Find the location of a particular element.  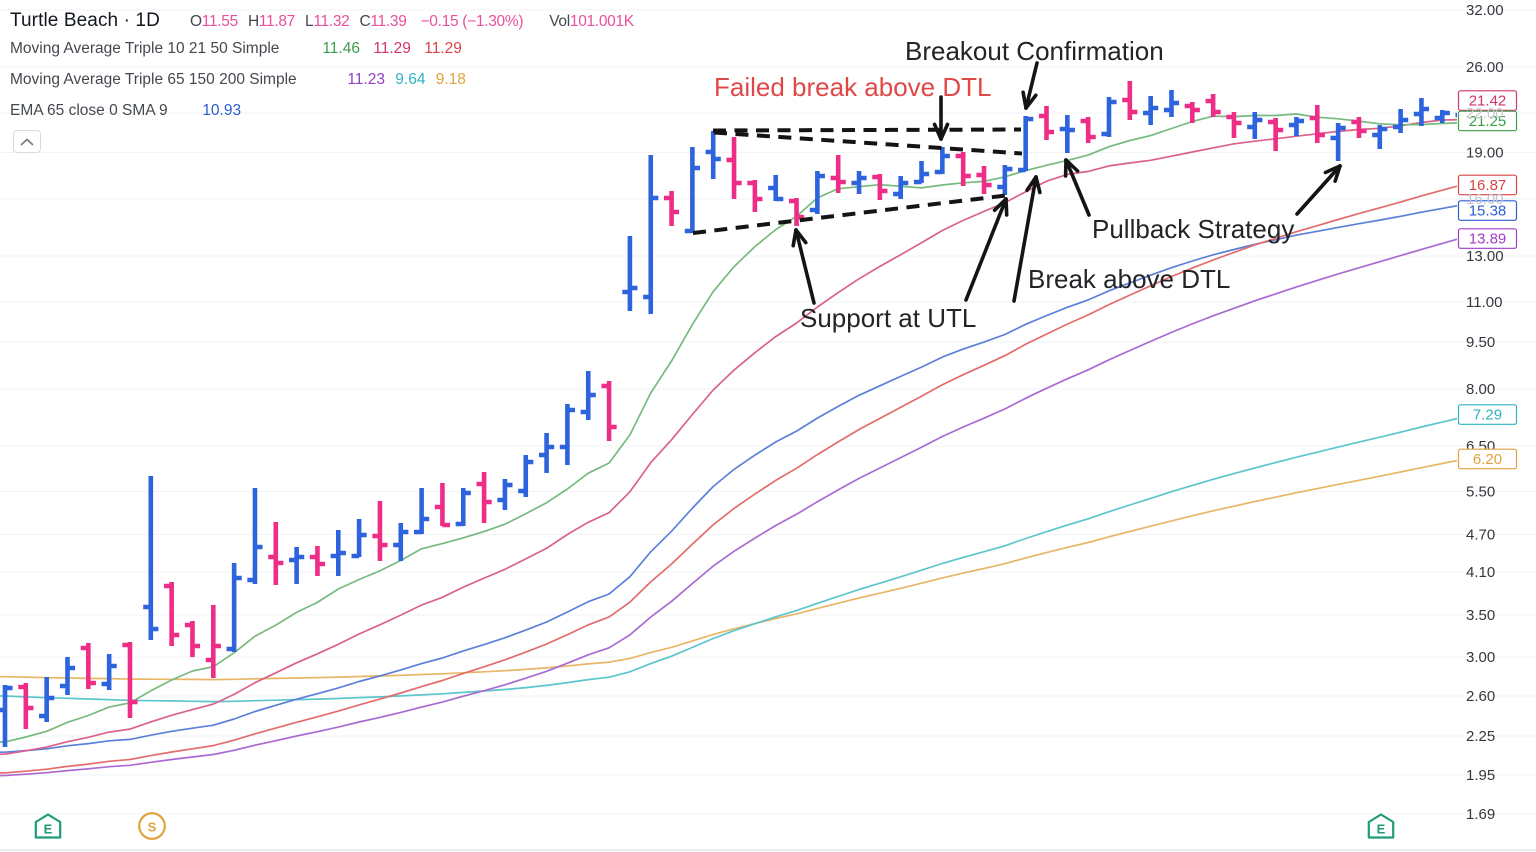

svg-text: 7.29 is located at coordinates (1487, 415).